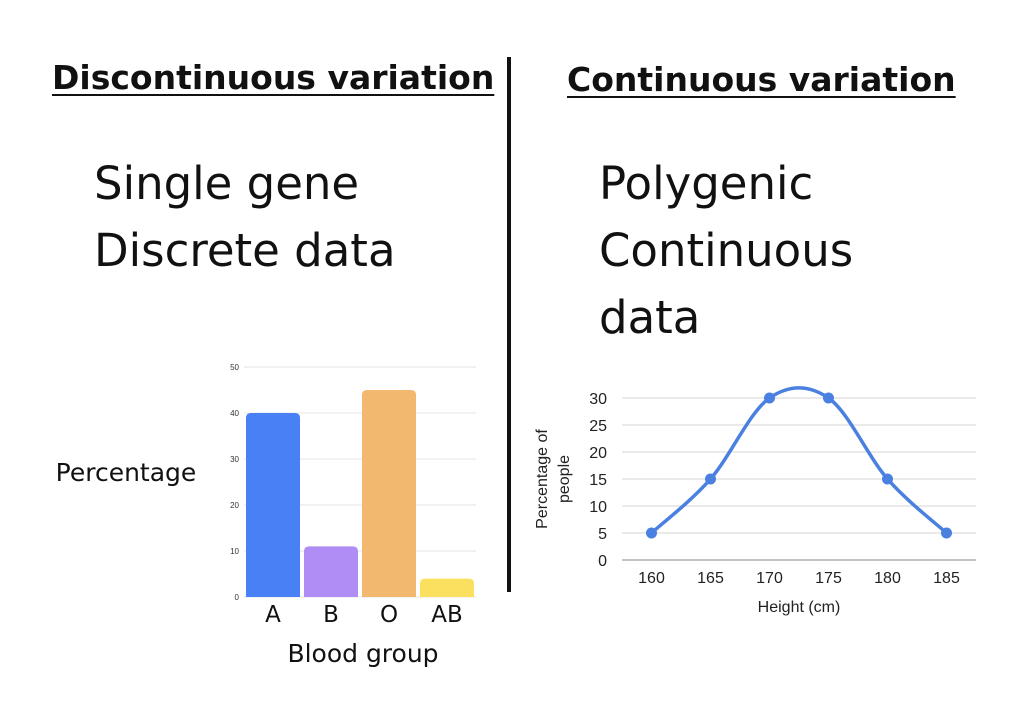  What do you see at coordinates (237, 597) in the screenshot?
I see `bar-y-tick-label: 0` at bounding box center [237, 597].